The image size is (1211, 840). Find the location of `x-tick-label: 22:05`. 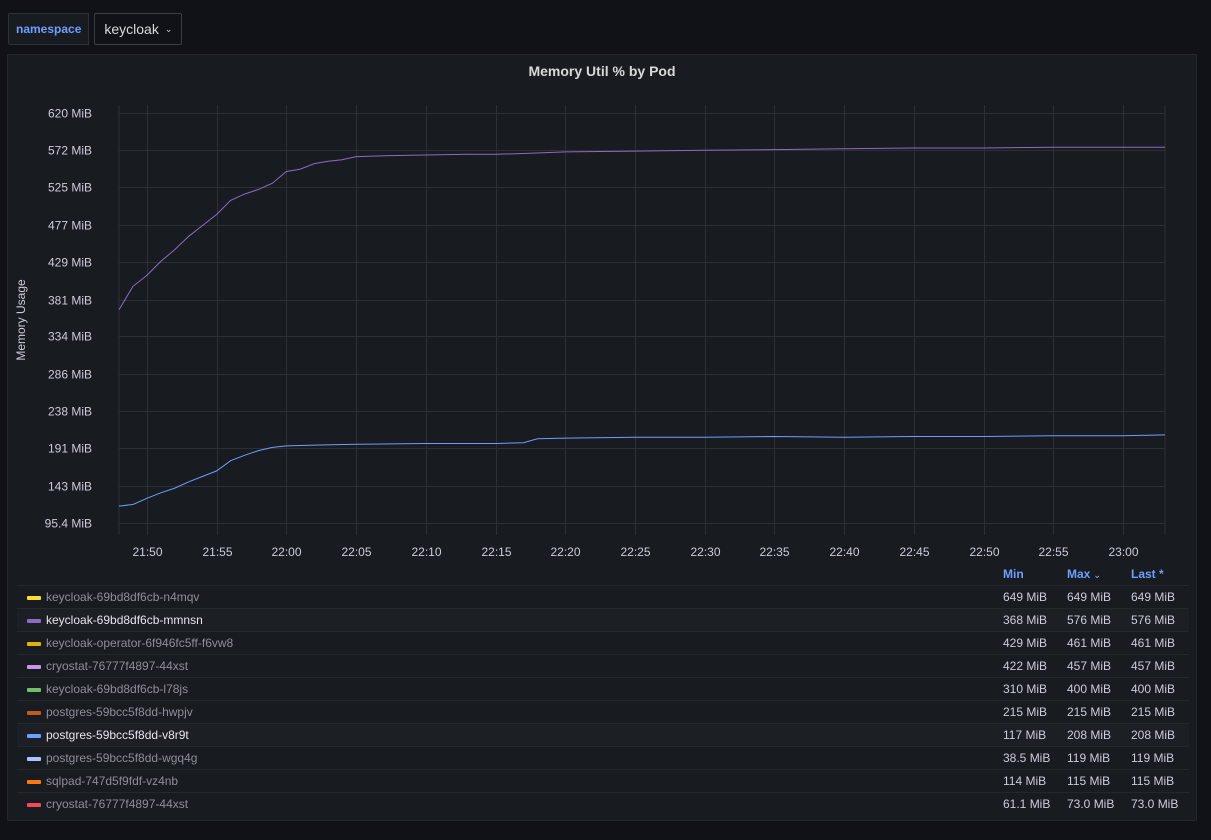

x-tick-label: 22:05 is located at coordinates (356, 552).